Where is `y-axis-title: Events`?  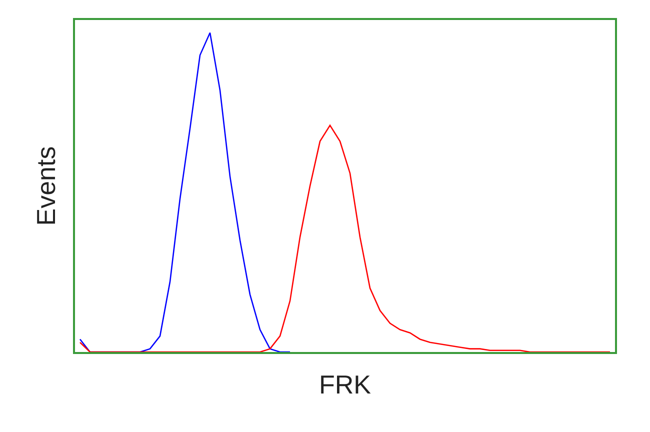 y-axis-title: Events is located at coordinates (45, 186).